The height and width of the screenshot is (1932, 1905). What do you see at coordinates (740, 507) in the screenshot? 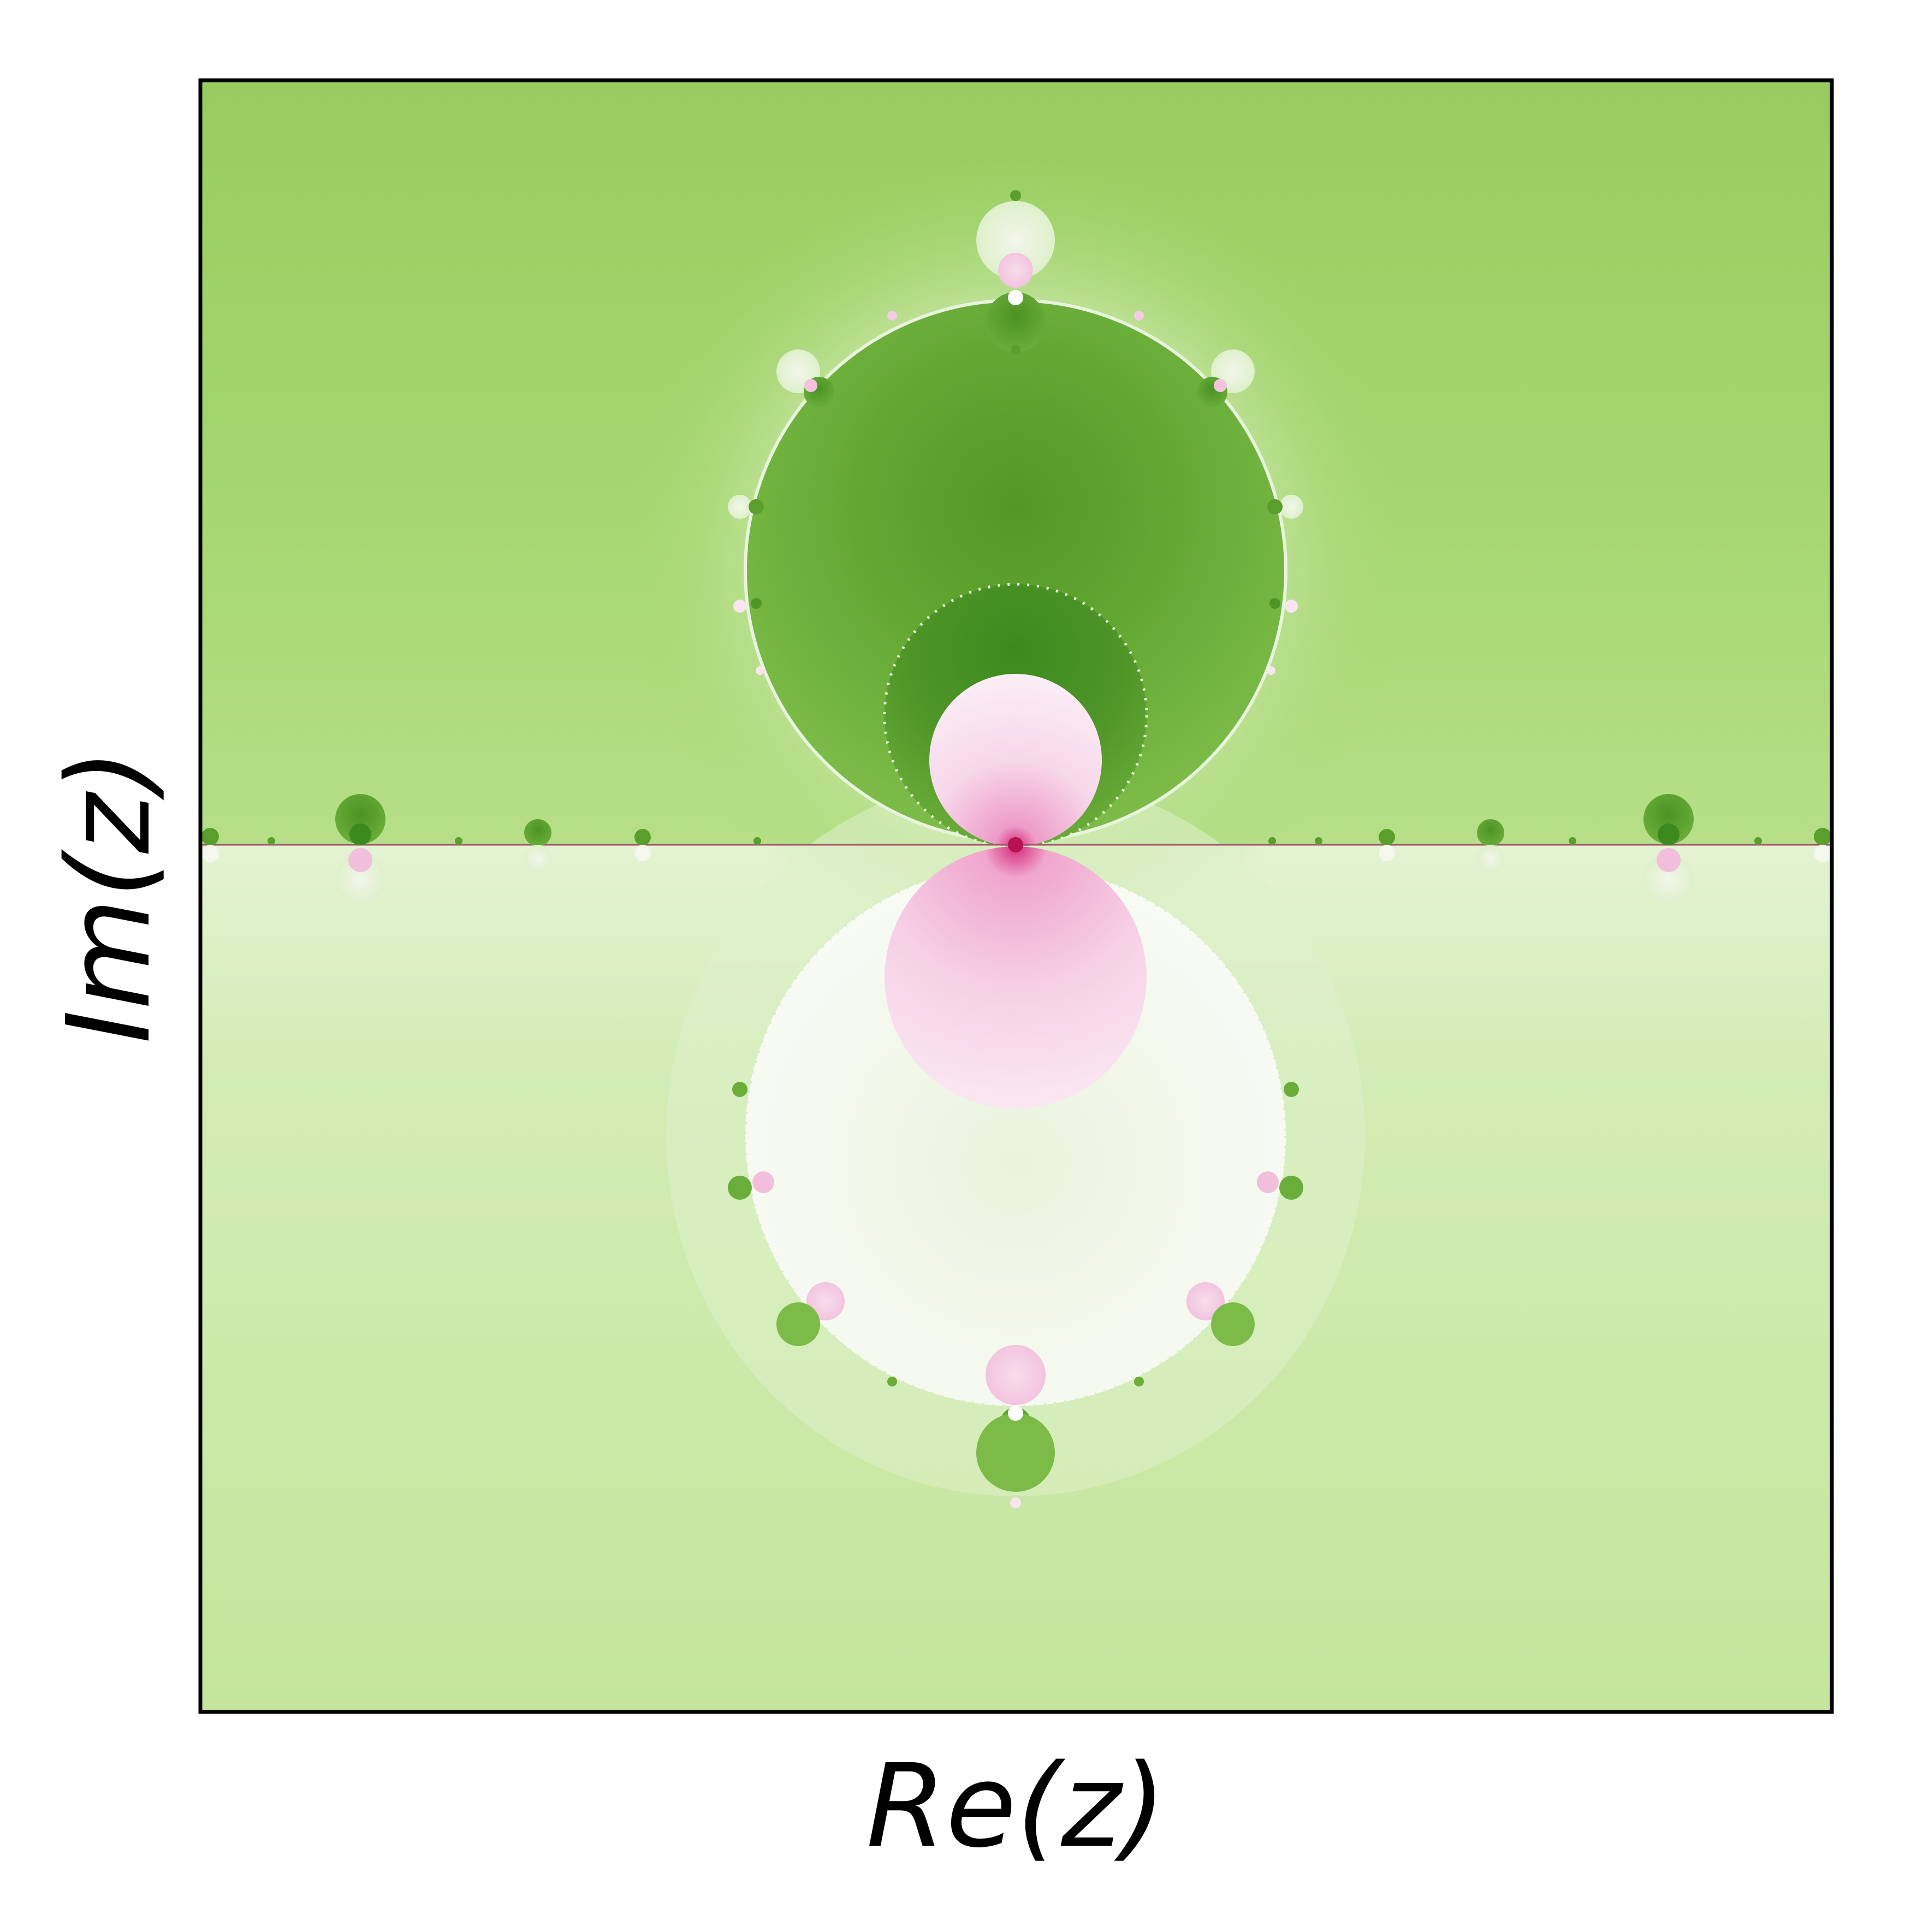
I see `upper-left-mid-bulb` at bounding box center [740, 507].